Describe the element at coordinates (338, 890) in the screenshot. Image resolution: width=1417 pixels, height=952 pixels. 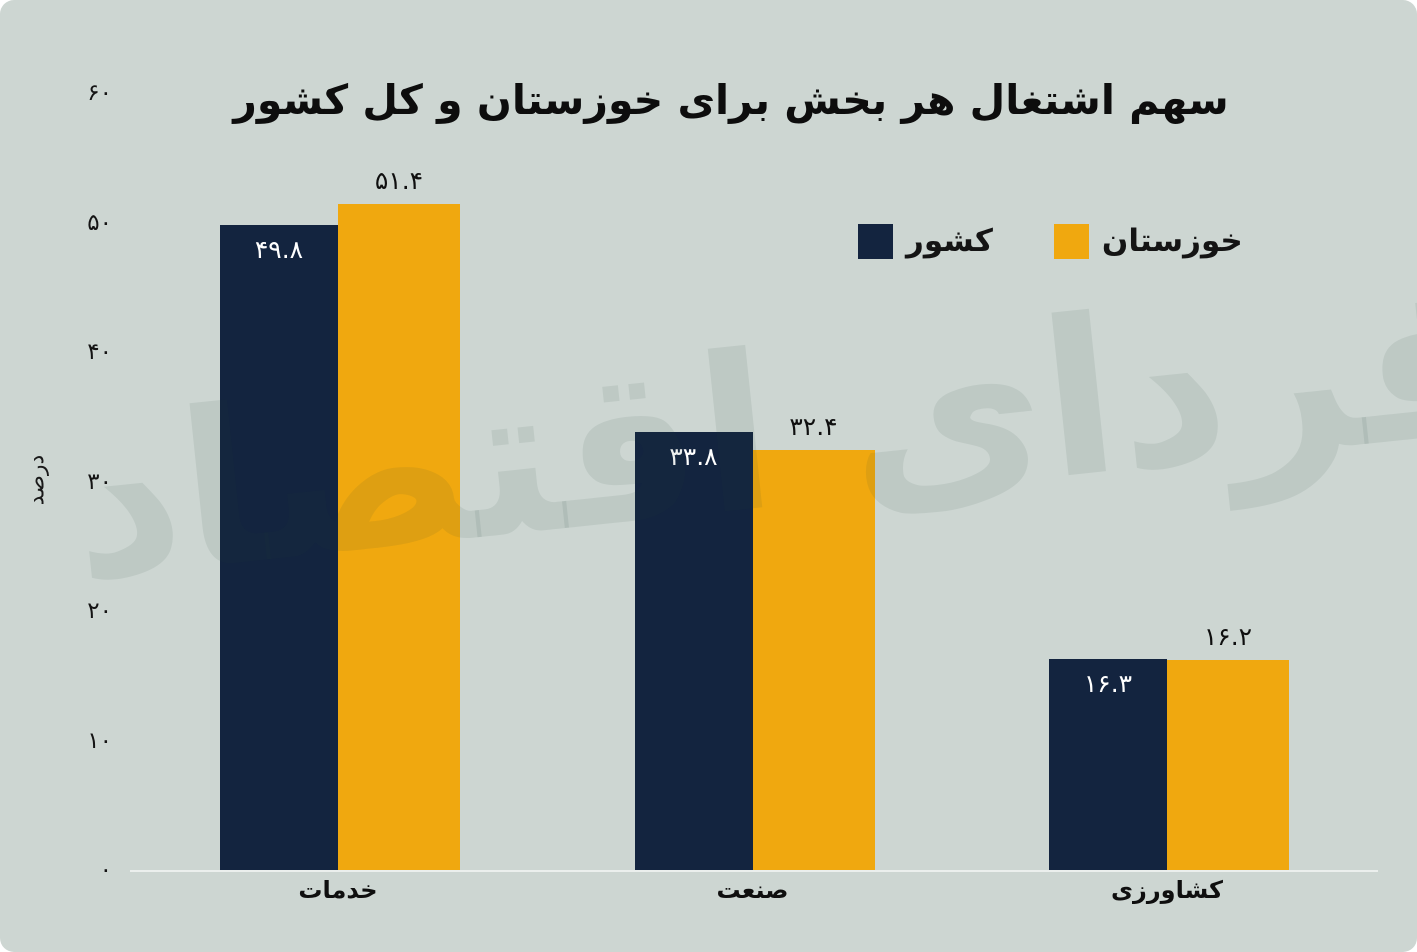
I see `x-axis-label-خدمات: خدمات` at that location.